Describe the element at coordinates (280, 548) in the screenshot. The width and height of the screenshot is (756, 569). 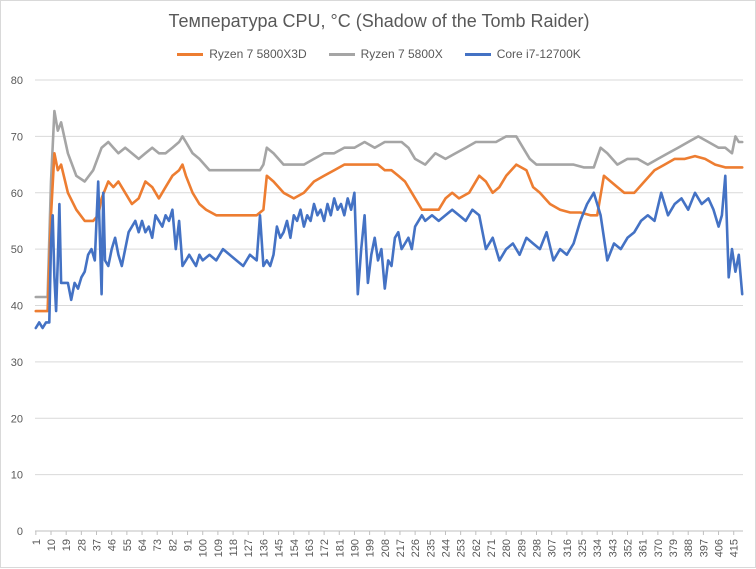
I see `x-tick-label: 145` at that location.